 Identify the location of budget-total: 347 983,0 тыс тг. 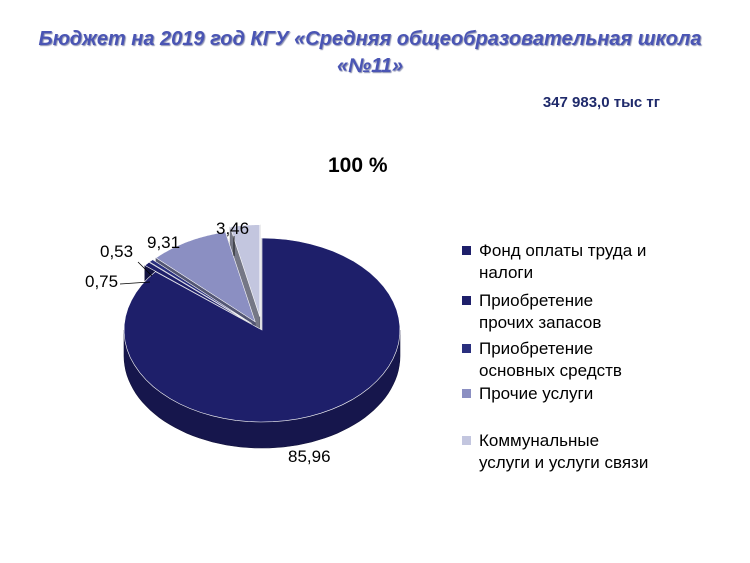
(601, 102).